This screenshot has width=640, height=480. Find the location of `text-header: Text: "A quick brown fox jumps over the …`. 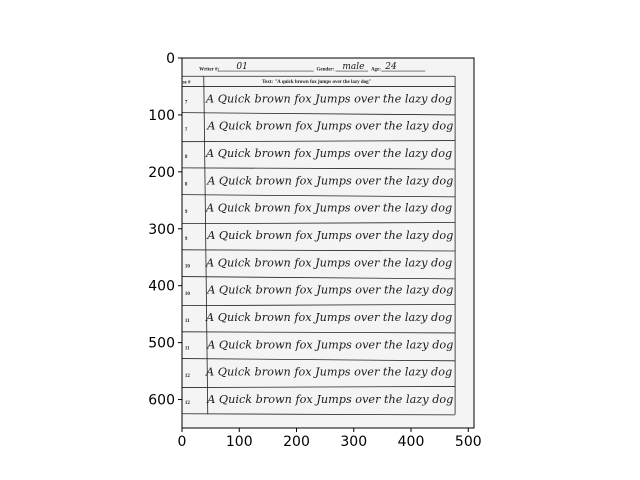

text-header: Text: "A quick brown fox jumps over the … is located at coordinates (316, 82).